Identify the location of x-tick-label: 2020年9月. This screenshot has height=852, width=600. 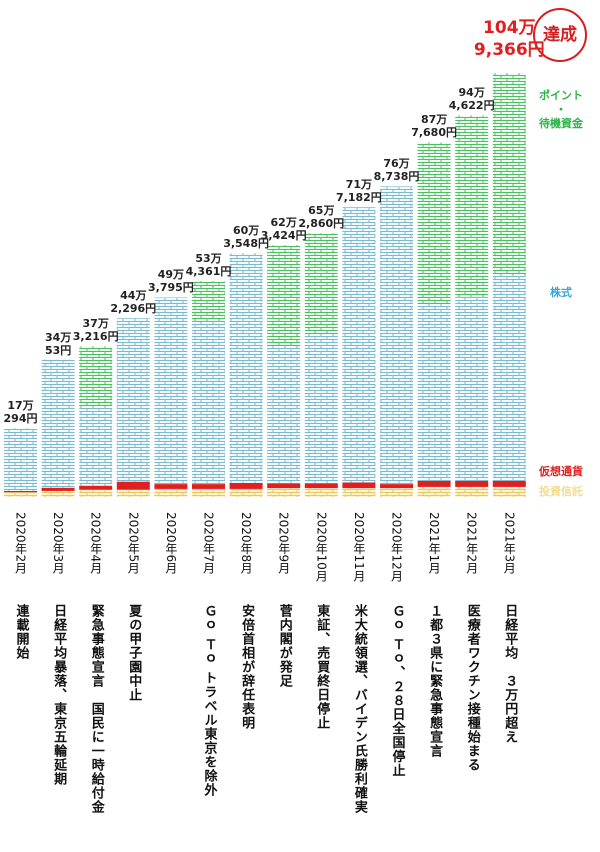
(283, 543).